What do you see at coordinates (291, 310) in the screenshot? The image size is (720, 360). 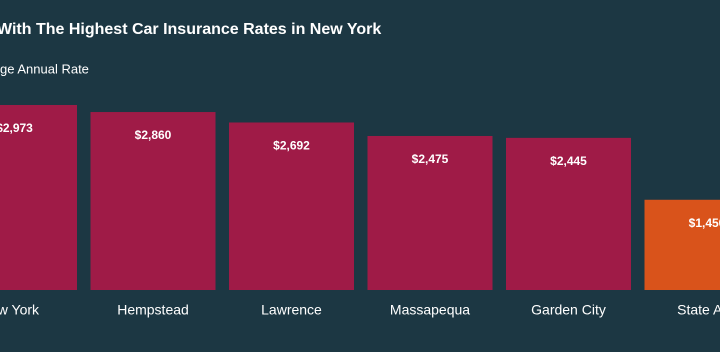 I see `x-tick-label: Lawrence` at bounding box center [291, 310].